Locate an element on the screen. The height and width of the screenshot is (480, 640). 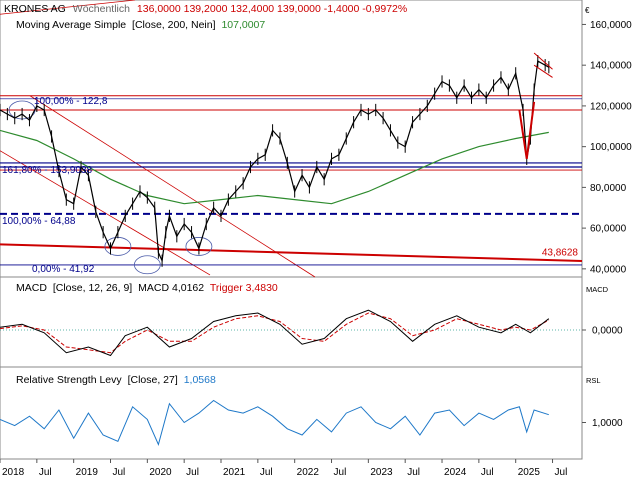
rsl-value: 1,0568 is located at coordinates (200, 380).